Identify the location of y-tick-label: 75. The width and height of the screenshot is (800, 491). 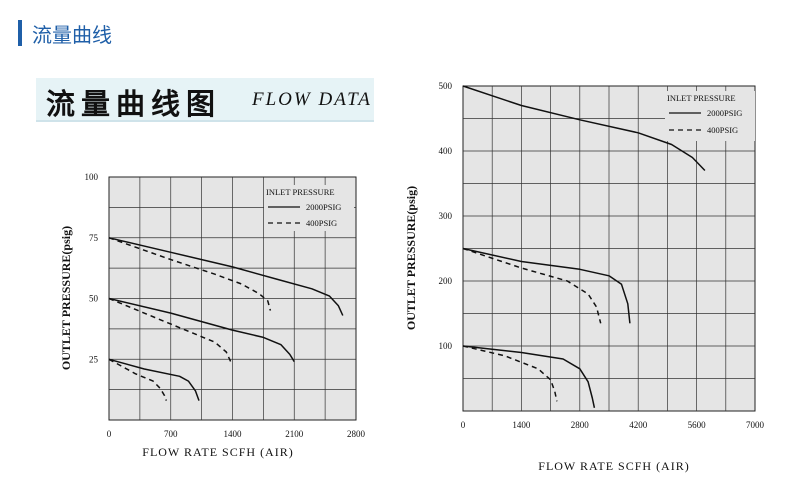
(94, 238).